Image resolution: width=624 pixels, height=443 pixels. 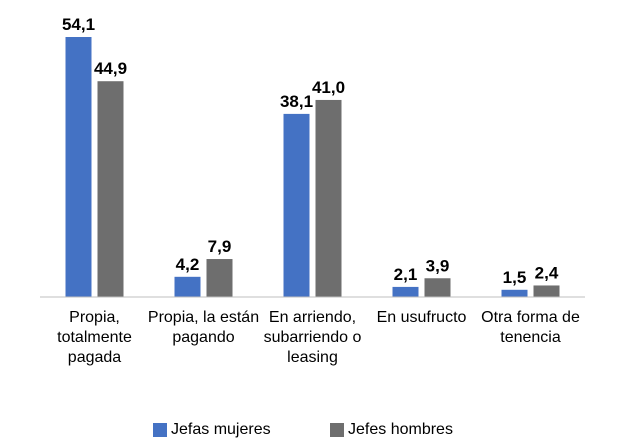 What do you see at coordinates (400, 429) in the screenshot?
I see `legend-label: Jefes hombres` at bounding box center [400, 429].